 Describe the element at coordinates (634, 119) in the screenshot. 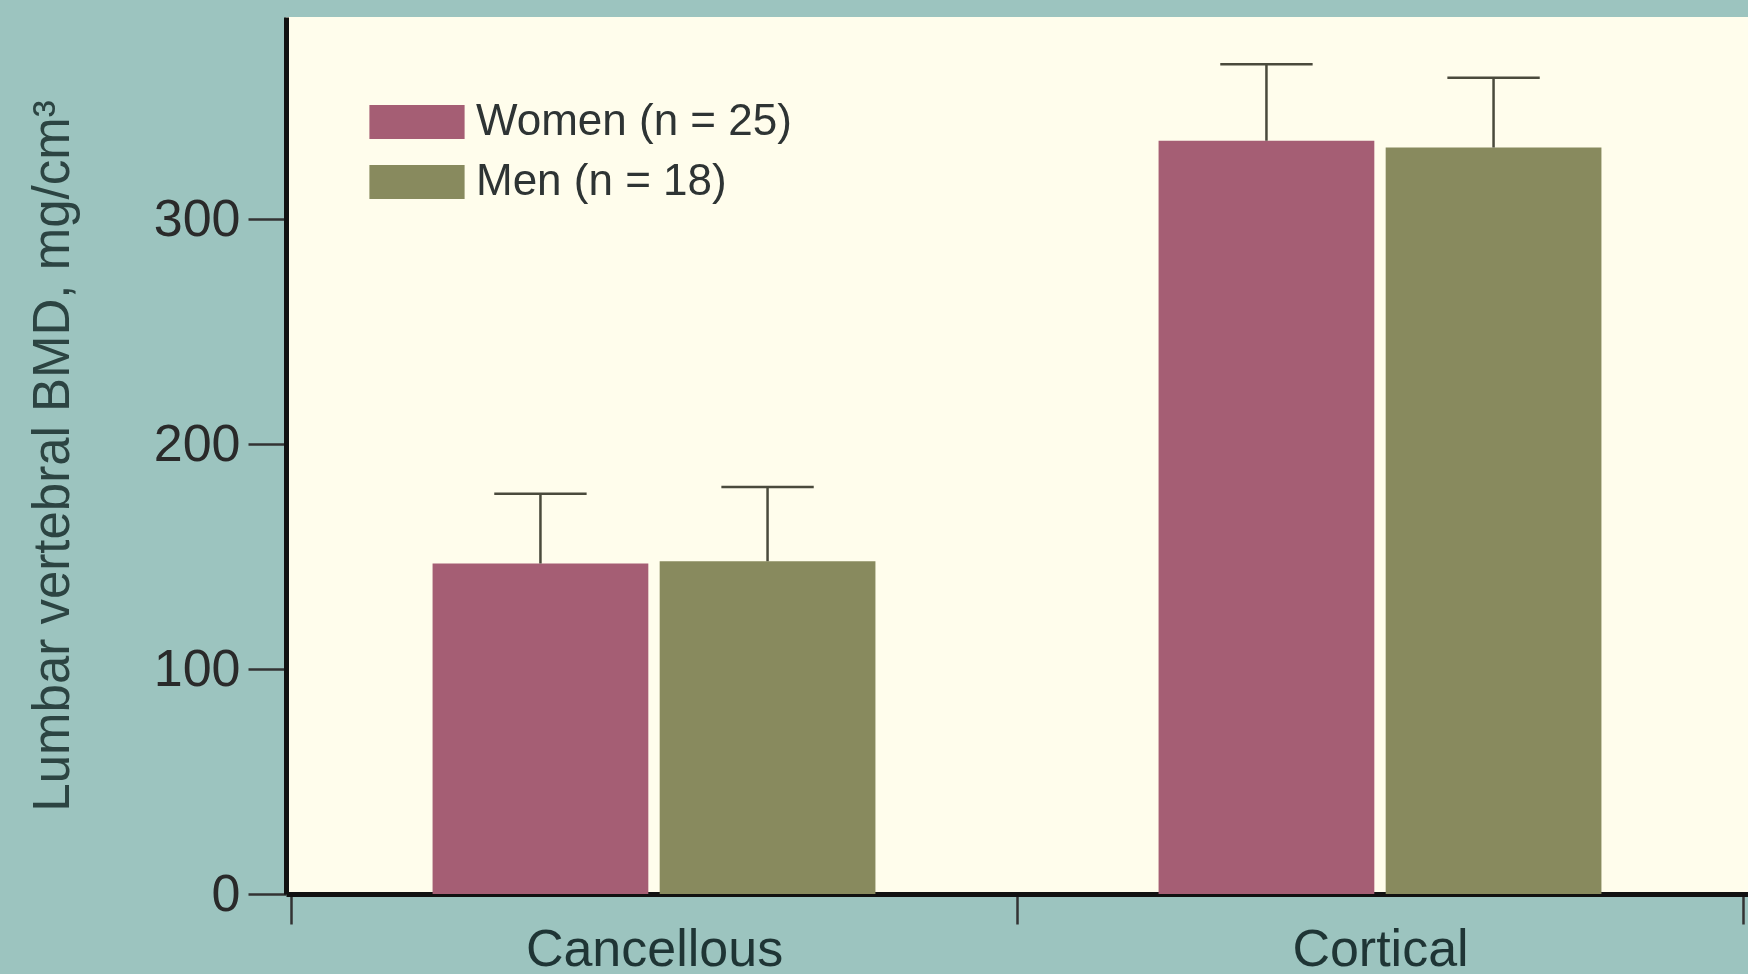

I see `legend-label: Women (n = 25)` at that location.